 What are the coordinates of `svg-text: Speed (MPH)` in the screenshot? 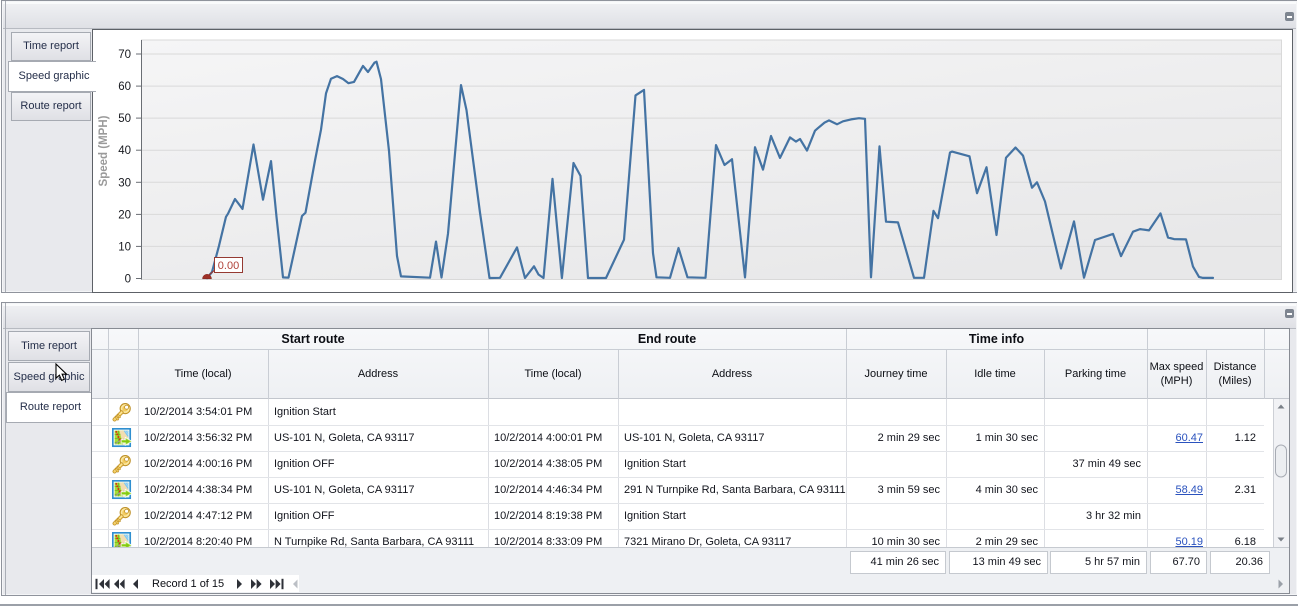 It's located at (104, 150).